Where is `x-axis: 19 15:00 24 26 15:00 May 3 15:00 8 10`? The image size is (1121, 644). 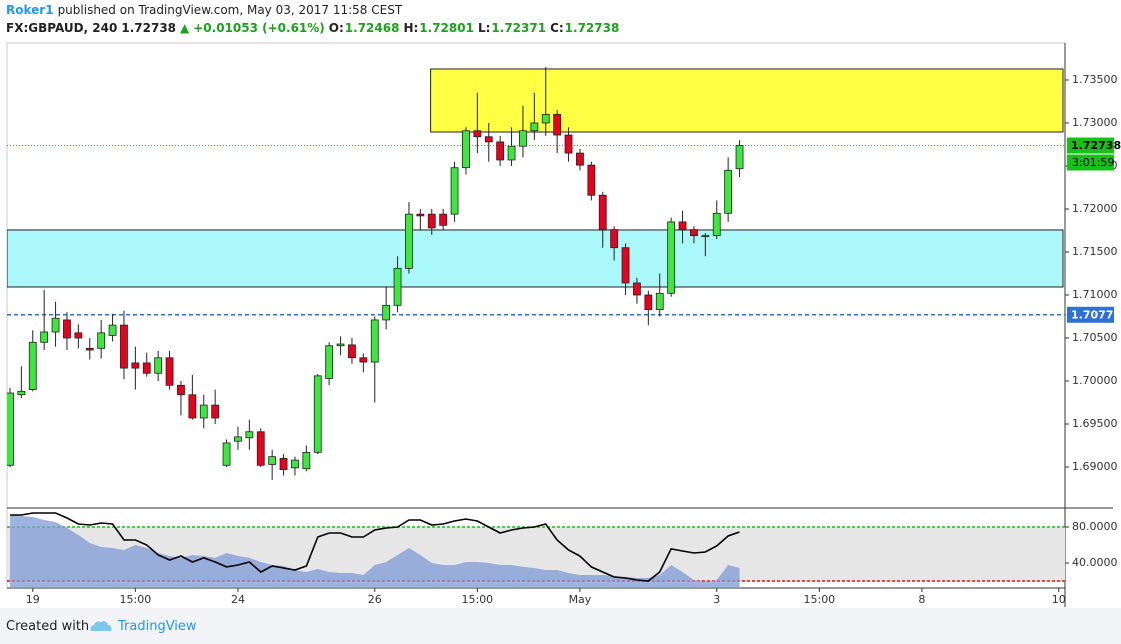
x-axis: 19 15:00 24 26 15:00 May 3 15:00 8 10 is located at coordinates (545, 599).